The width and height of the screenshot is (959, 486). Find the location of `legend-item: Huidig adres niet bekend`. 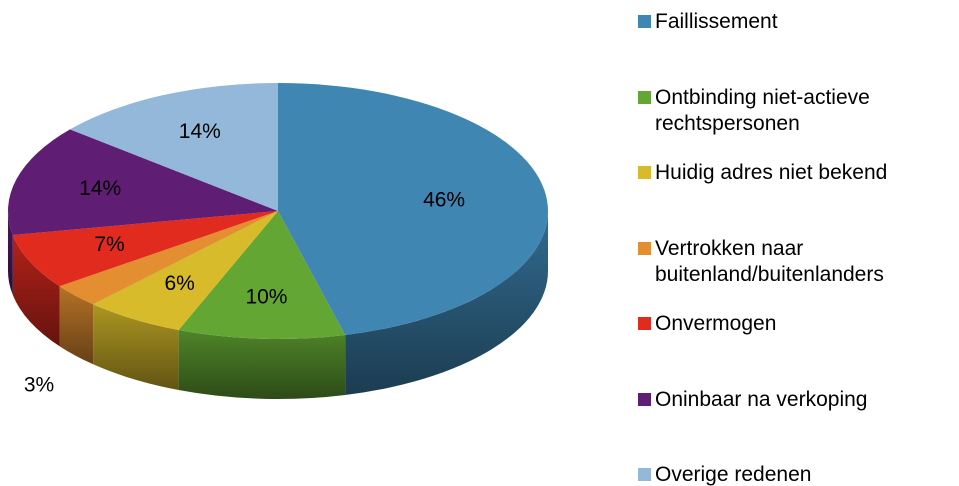

legend-item: Huidig adres niet bekend is located at coordinates (797, 173).